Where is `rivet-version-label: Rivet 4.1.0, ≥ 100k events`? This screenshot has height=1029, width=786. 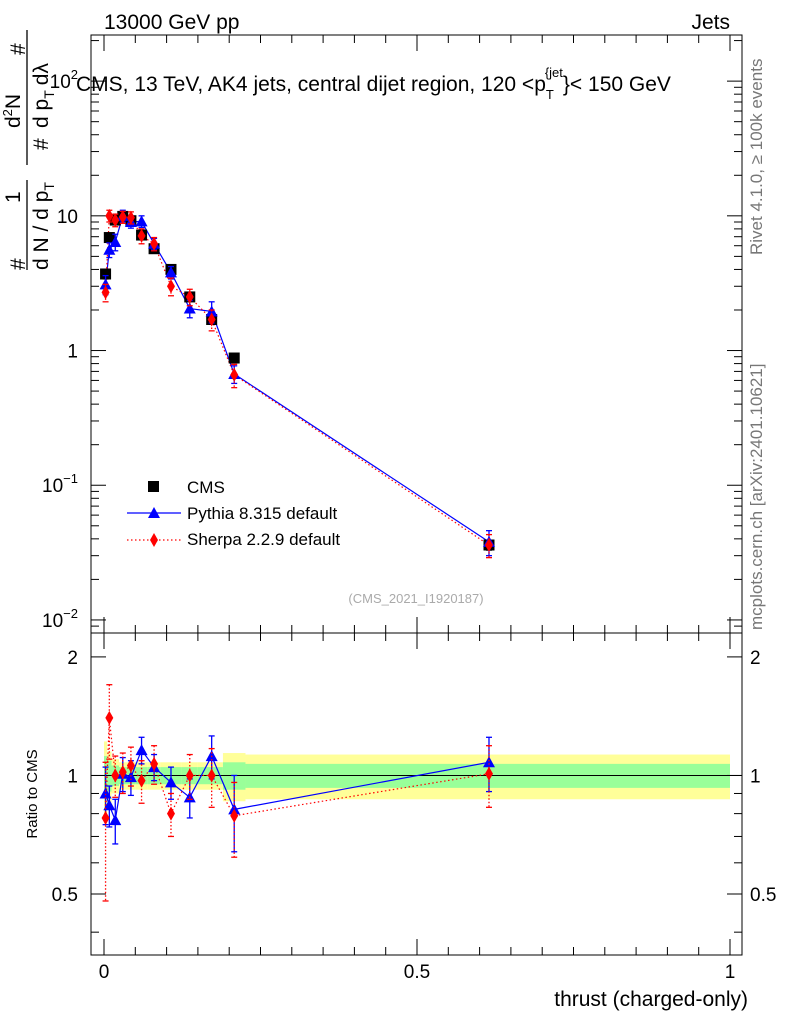 rivet-version-label: Rivet 4.1.0, ≥ 100k events is located at coordinates (756, 157).